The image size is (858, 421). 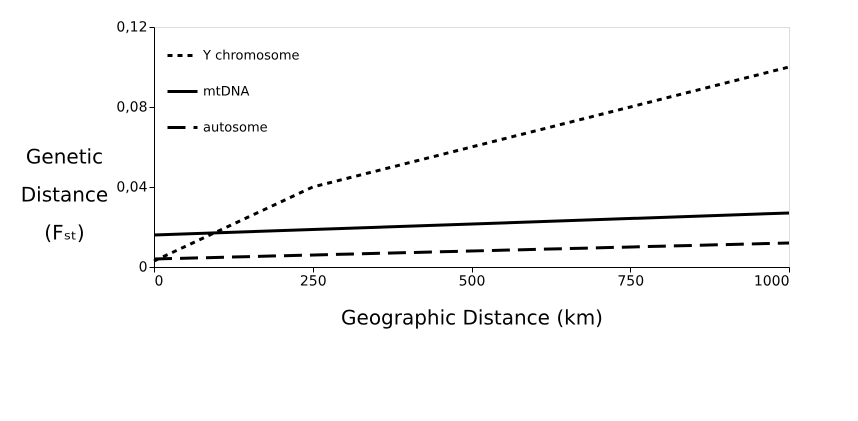 What do you see at coordinates (251, 56) in the screenshot?
I see `legend-label: Y chromosome` at bounding box center [251, 56].